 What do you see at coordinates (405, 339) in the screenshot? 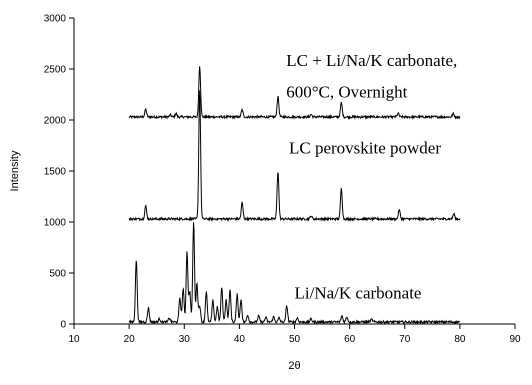
I see `x-tick-label: 70` at bounding box center [405, 339].